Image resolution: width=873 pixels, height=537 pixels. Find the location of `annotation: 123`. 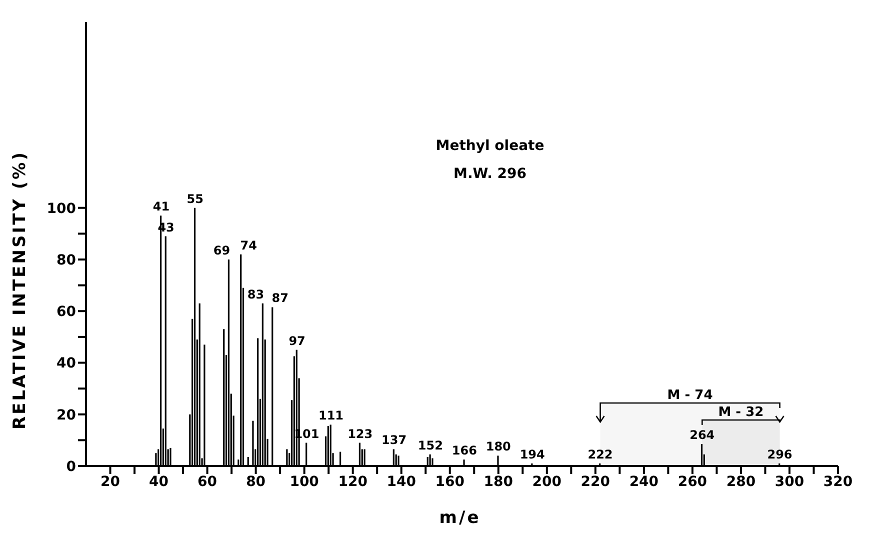

annotation: 123 is located at coordinates (360, 433).